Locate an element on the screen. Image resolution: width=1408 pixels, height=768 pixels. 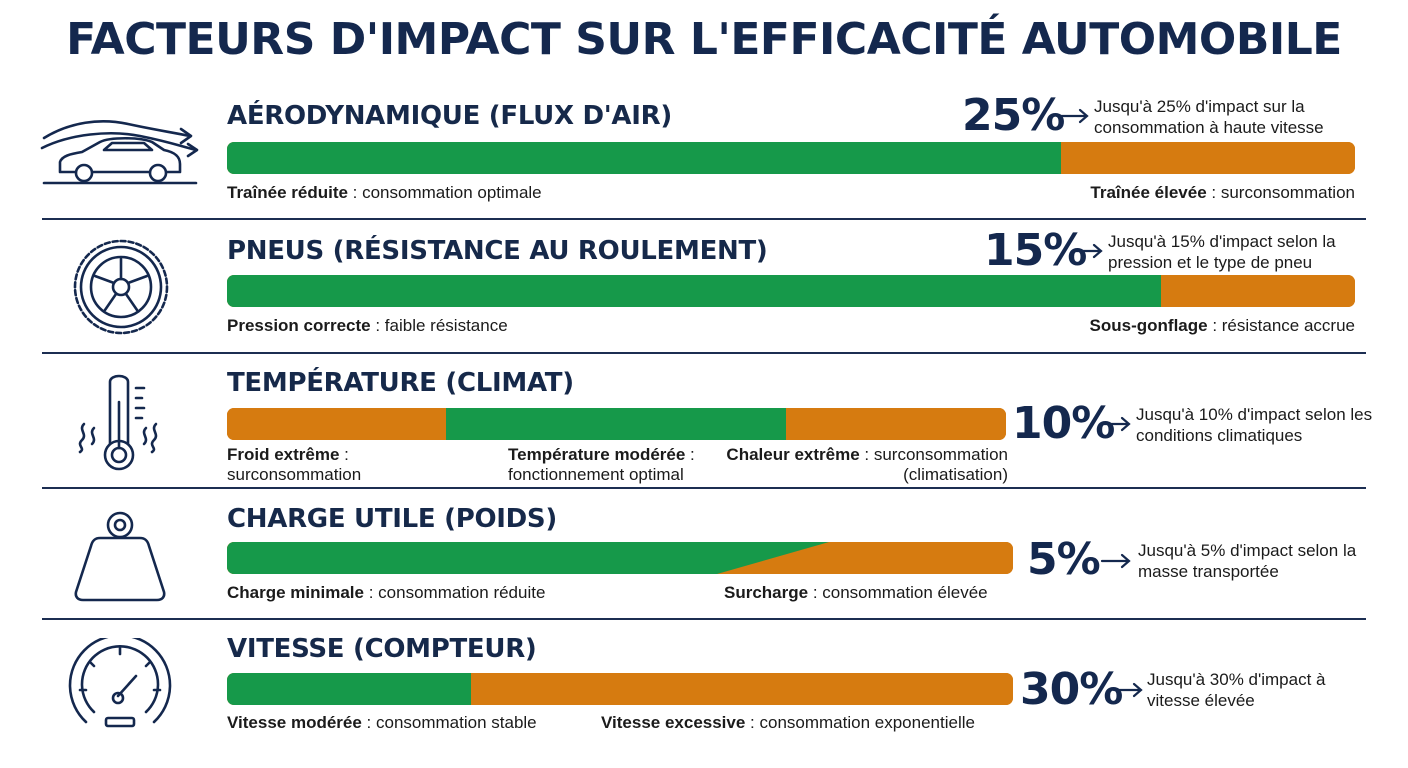
car-airflow-icon is located at coordinates (121, 150).